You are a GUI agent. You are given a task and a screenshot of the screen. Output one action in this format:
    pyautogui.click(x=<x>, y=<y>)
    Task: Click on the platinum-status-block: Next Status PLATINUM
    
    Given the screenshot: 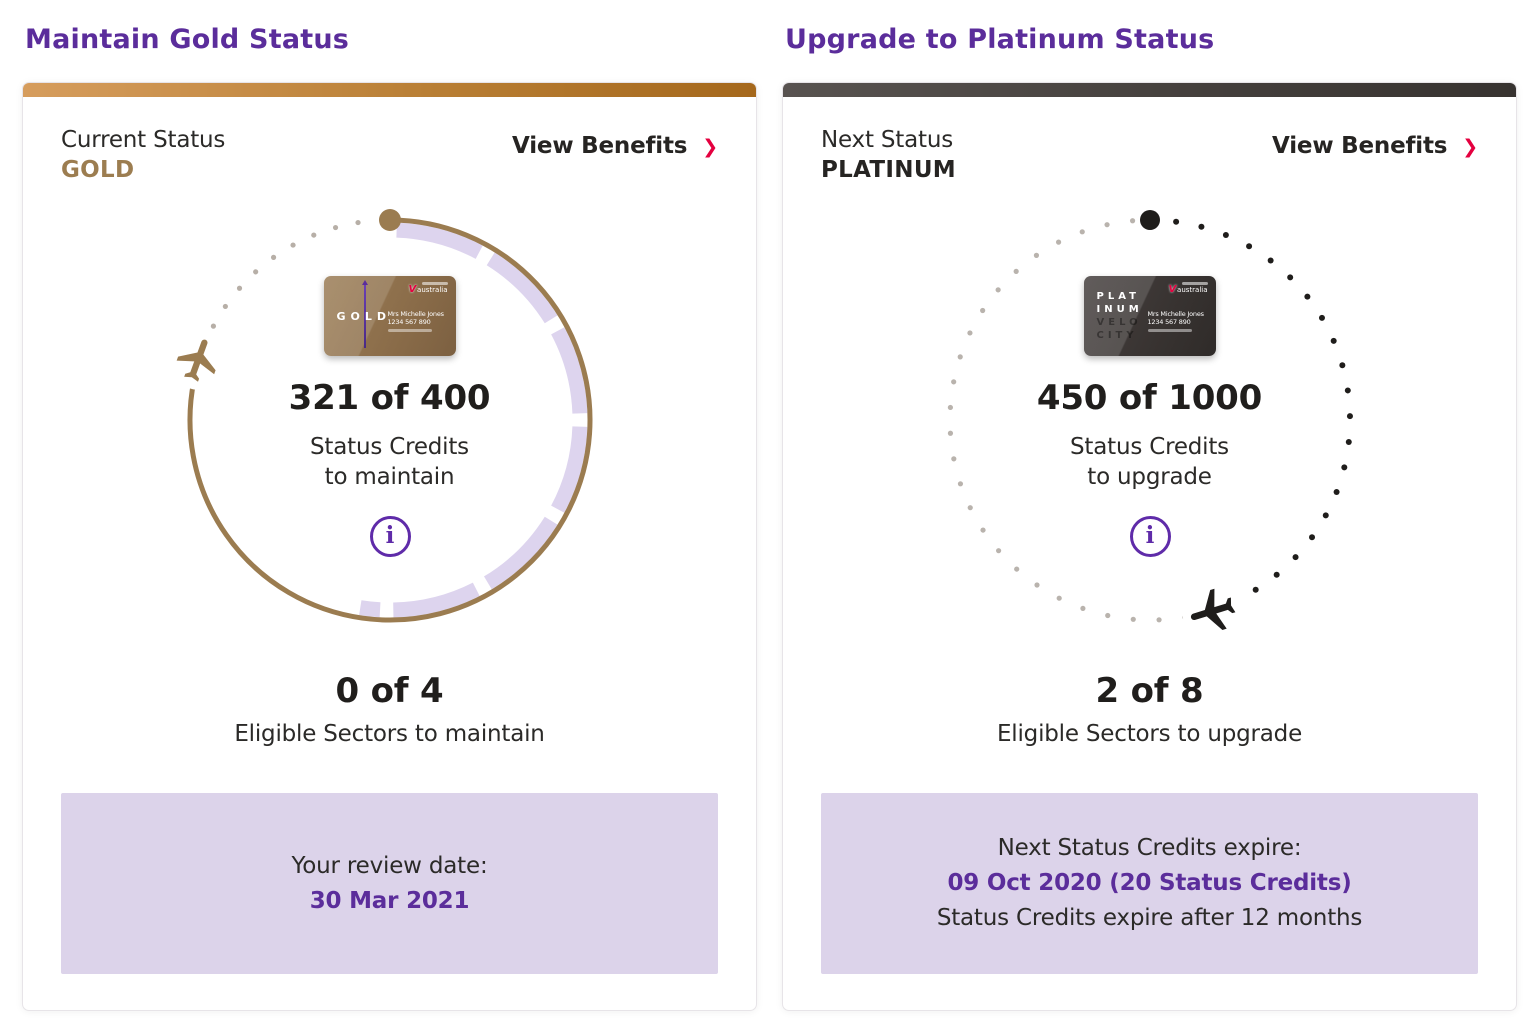 What is the action you would take?
    pyautogui.click(x=888, y=155)
    